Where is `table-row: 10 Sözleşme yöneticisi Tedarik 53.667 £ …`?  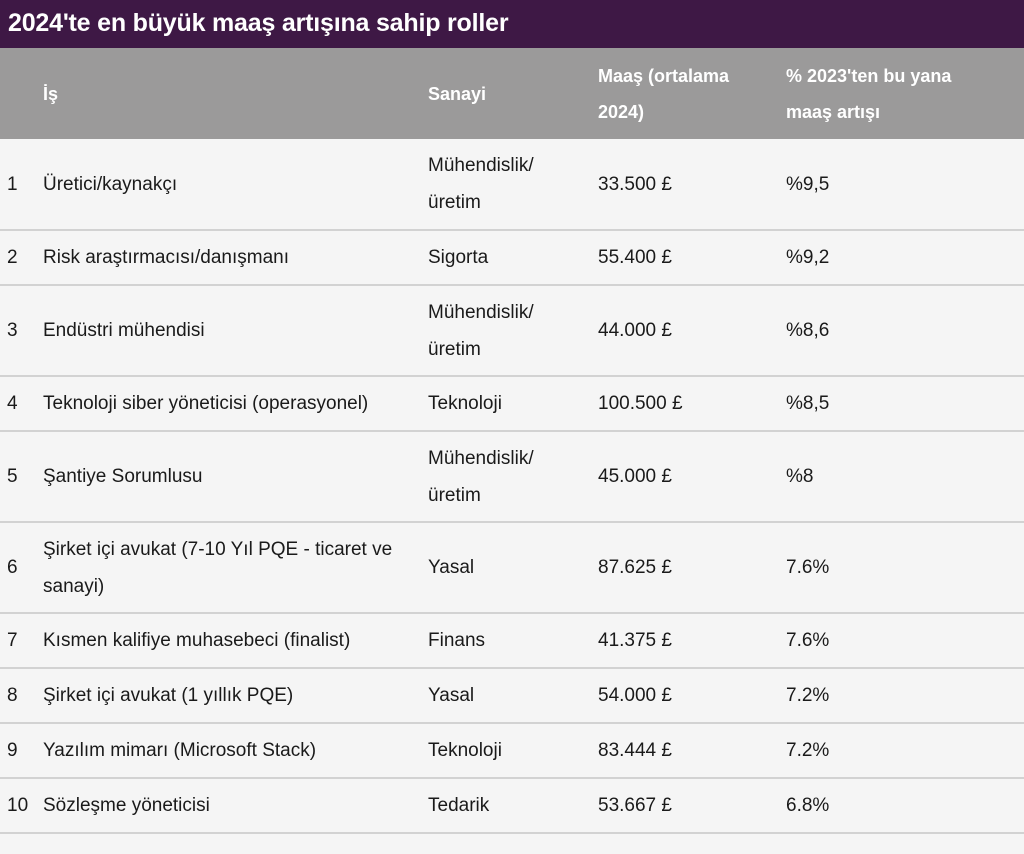 table-row: 10 Sözleşme yöneticisi Tedarik 53.667 £ … is located at coordinates (512, 805).